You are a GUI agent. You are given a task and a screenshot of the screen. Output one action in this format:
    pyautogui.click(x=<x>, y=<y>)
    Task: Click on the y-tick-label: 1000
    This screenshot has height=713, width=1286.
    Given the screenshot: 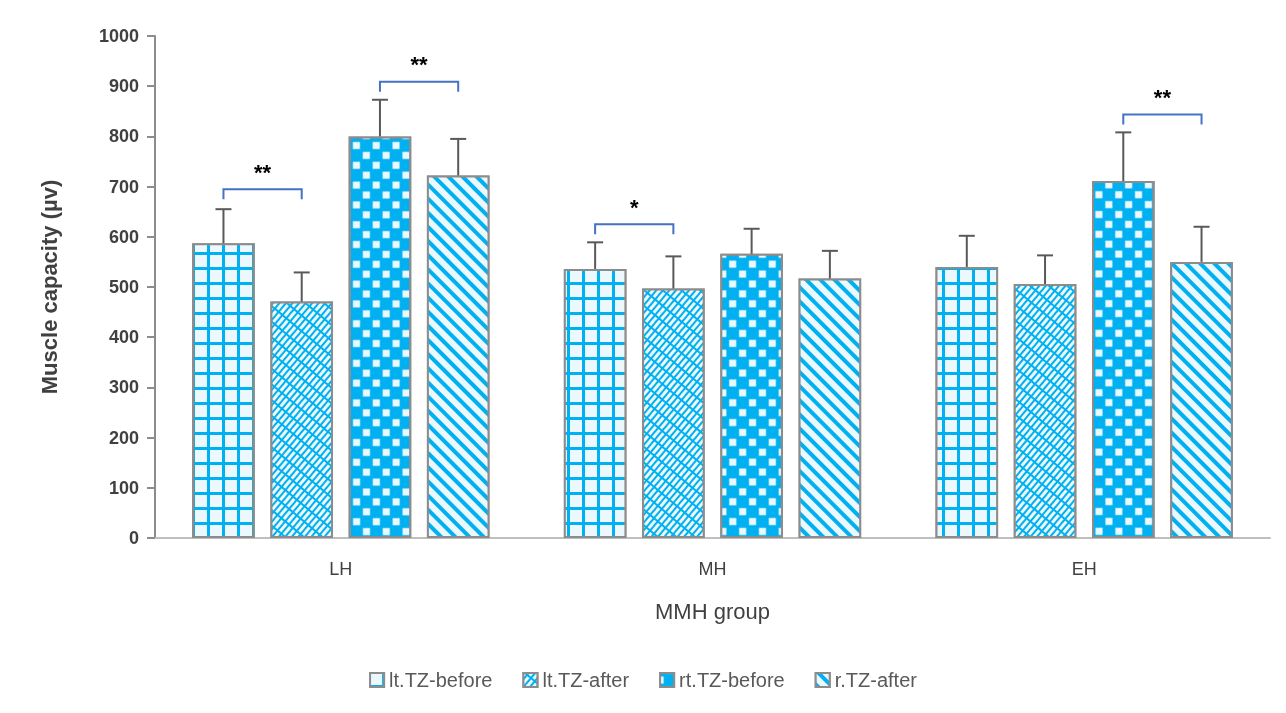 What is the action you would take?
    pyautogui.click(x=118, y=36)
    